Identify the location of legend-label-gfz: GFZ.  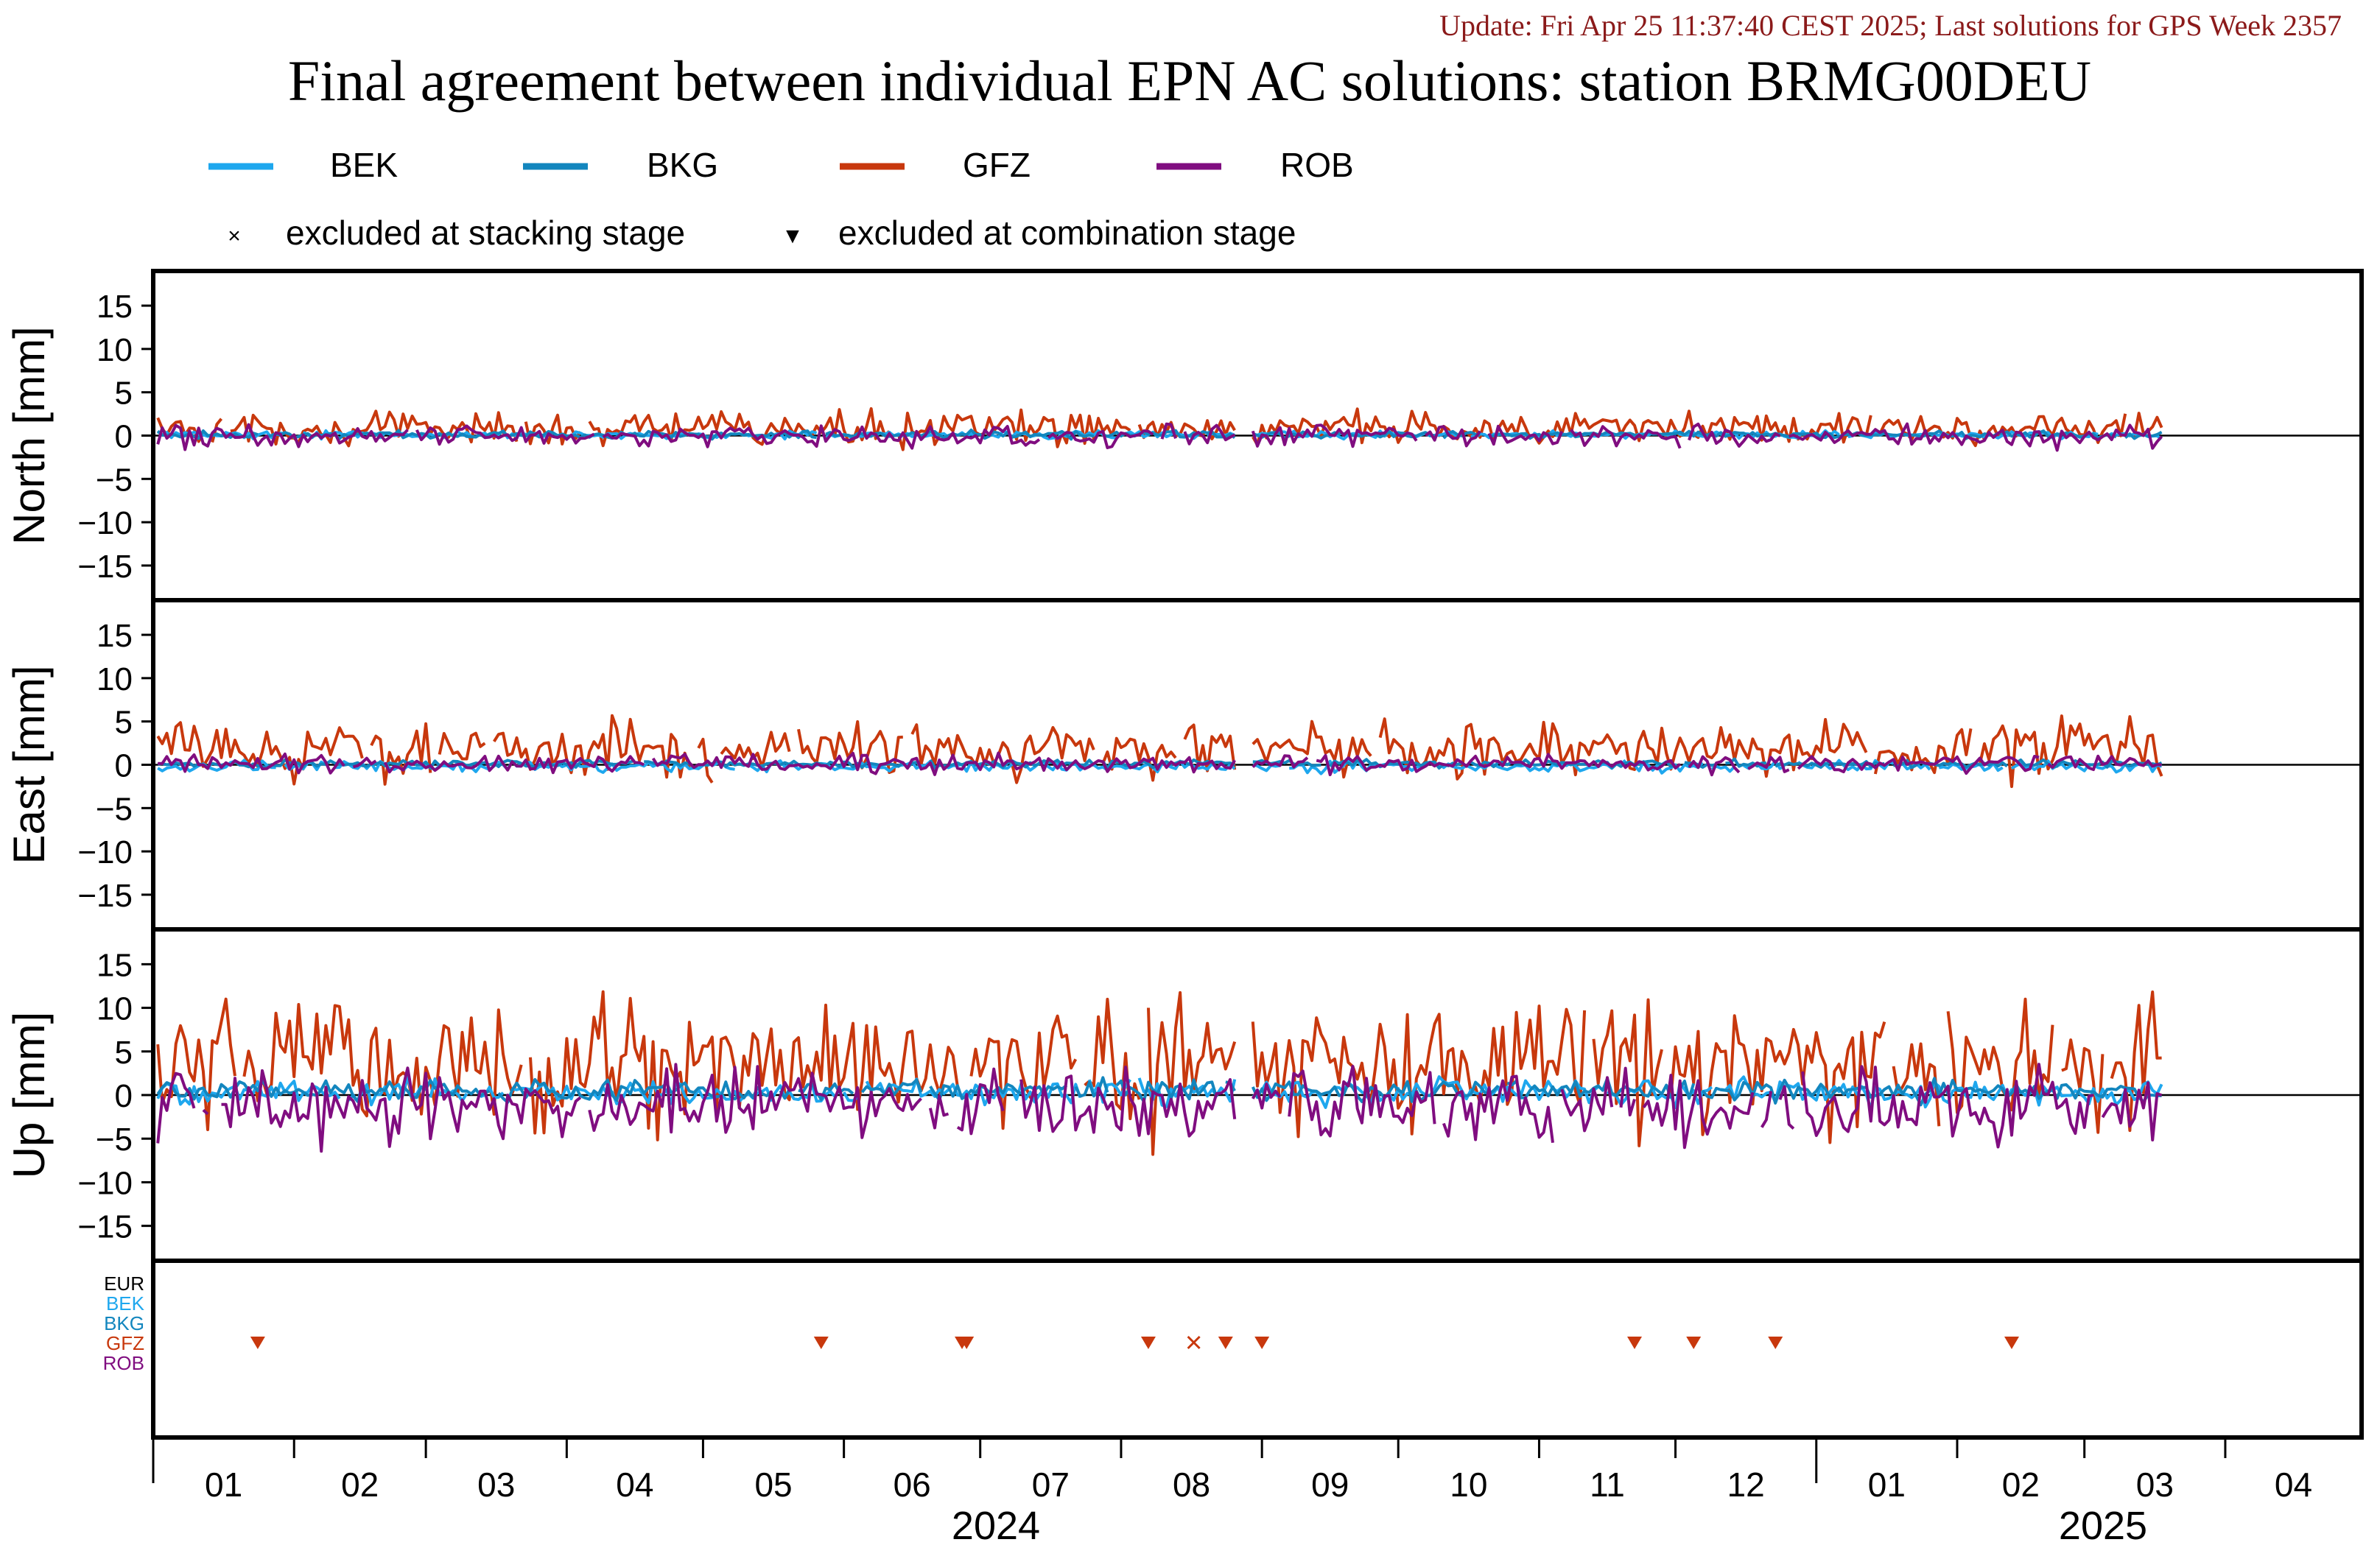
(997, 165).